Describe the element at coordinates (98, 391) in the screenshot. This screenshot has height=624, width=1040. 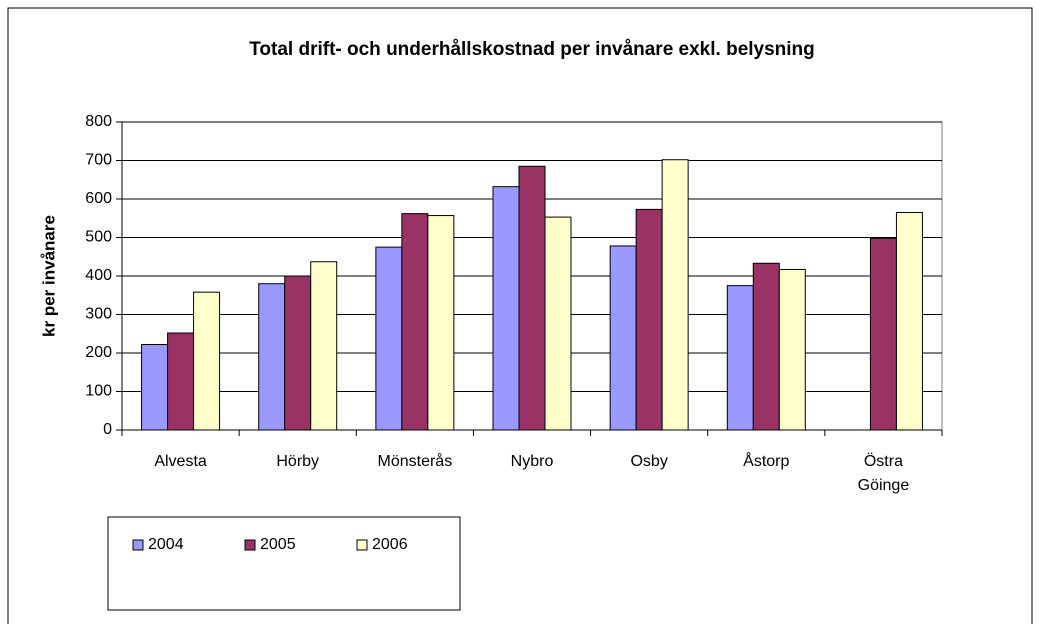
I see `y-tick-label: 100` at that location.